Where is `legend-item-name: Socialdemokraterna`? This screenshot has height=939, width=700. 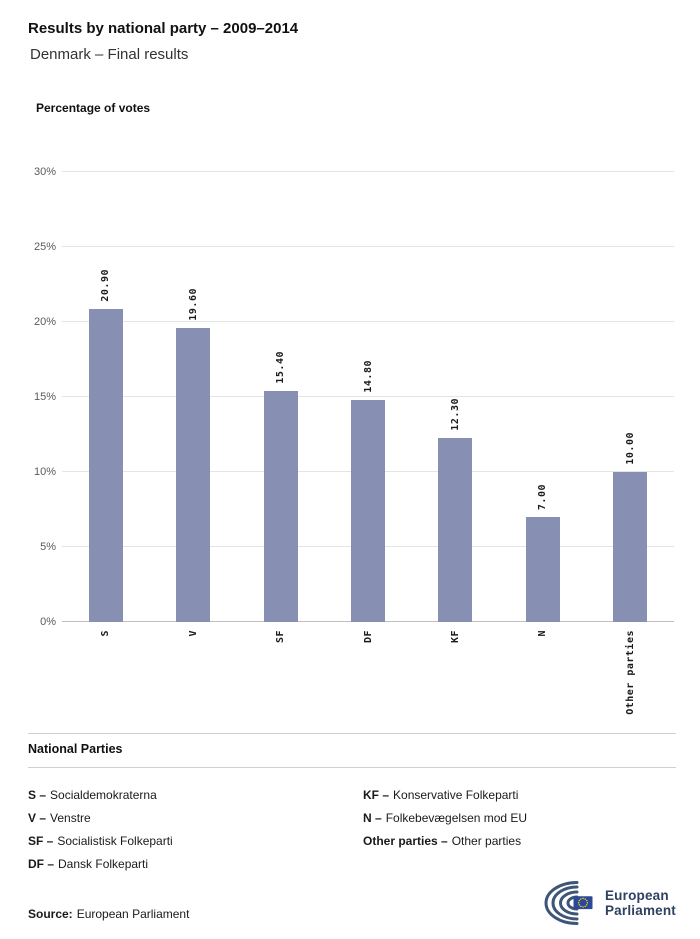
legend-item-name: Socialdemokraterna is located at coordinates (103, 795).